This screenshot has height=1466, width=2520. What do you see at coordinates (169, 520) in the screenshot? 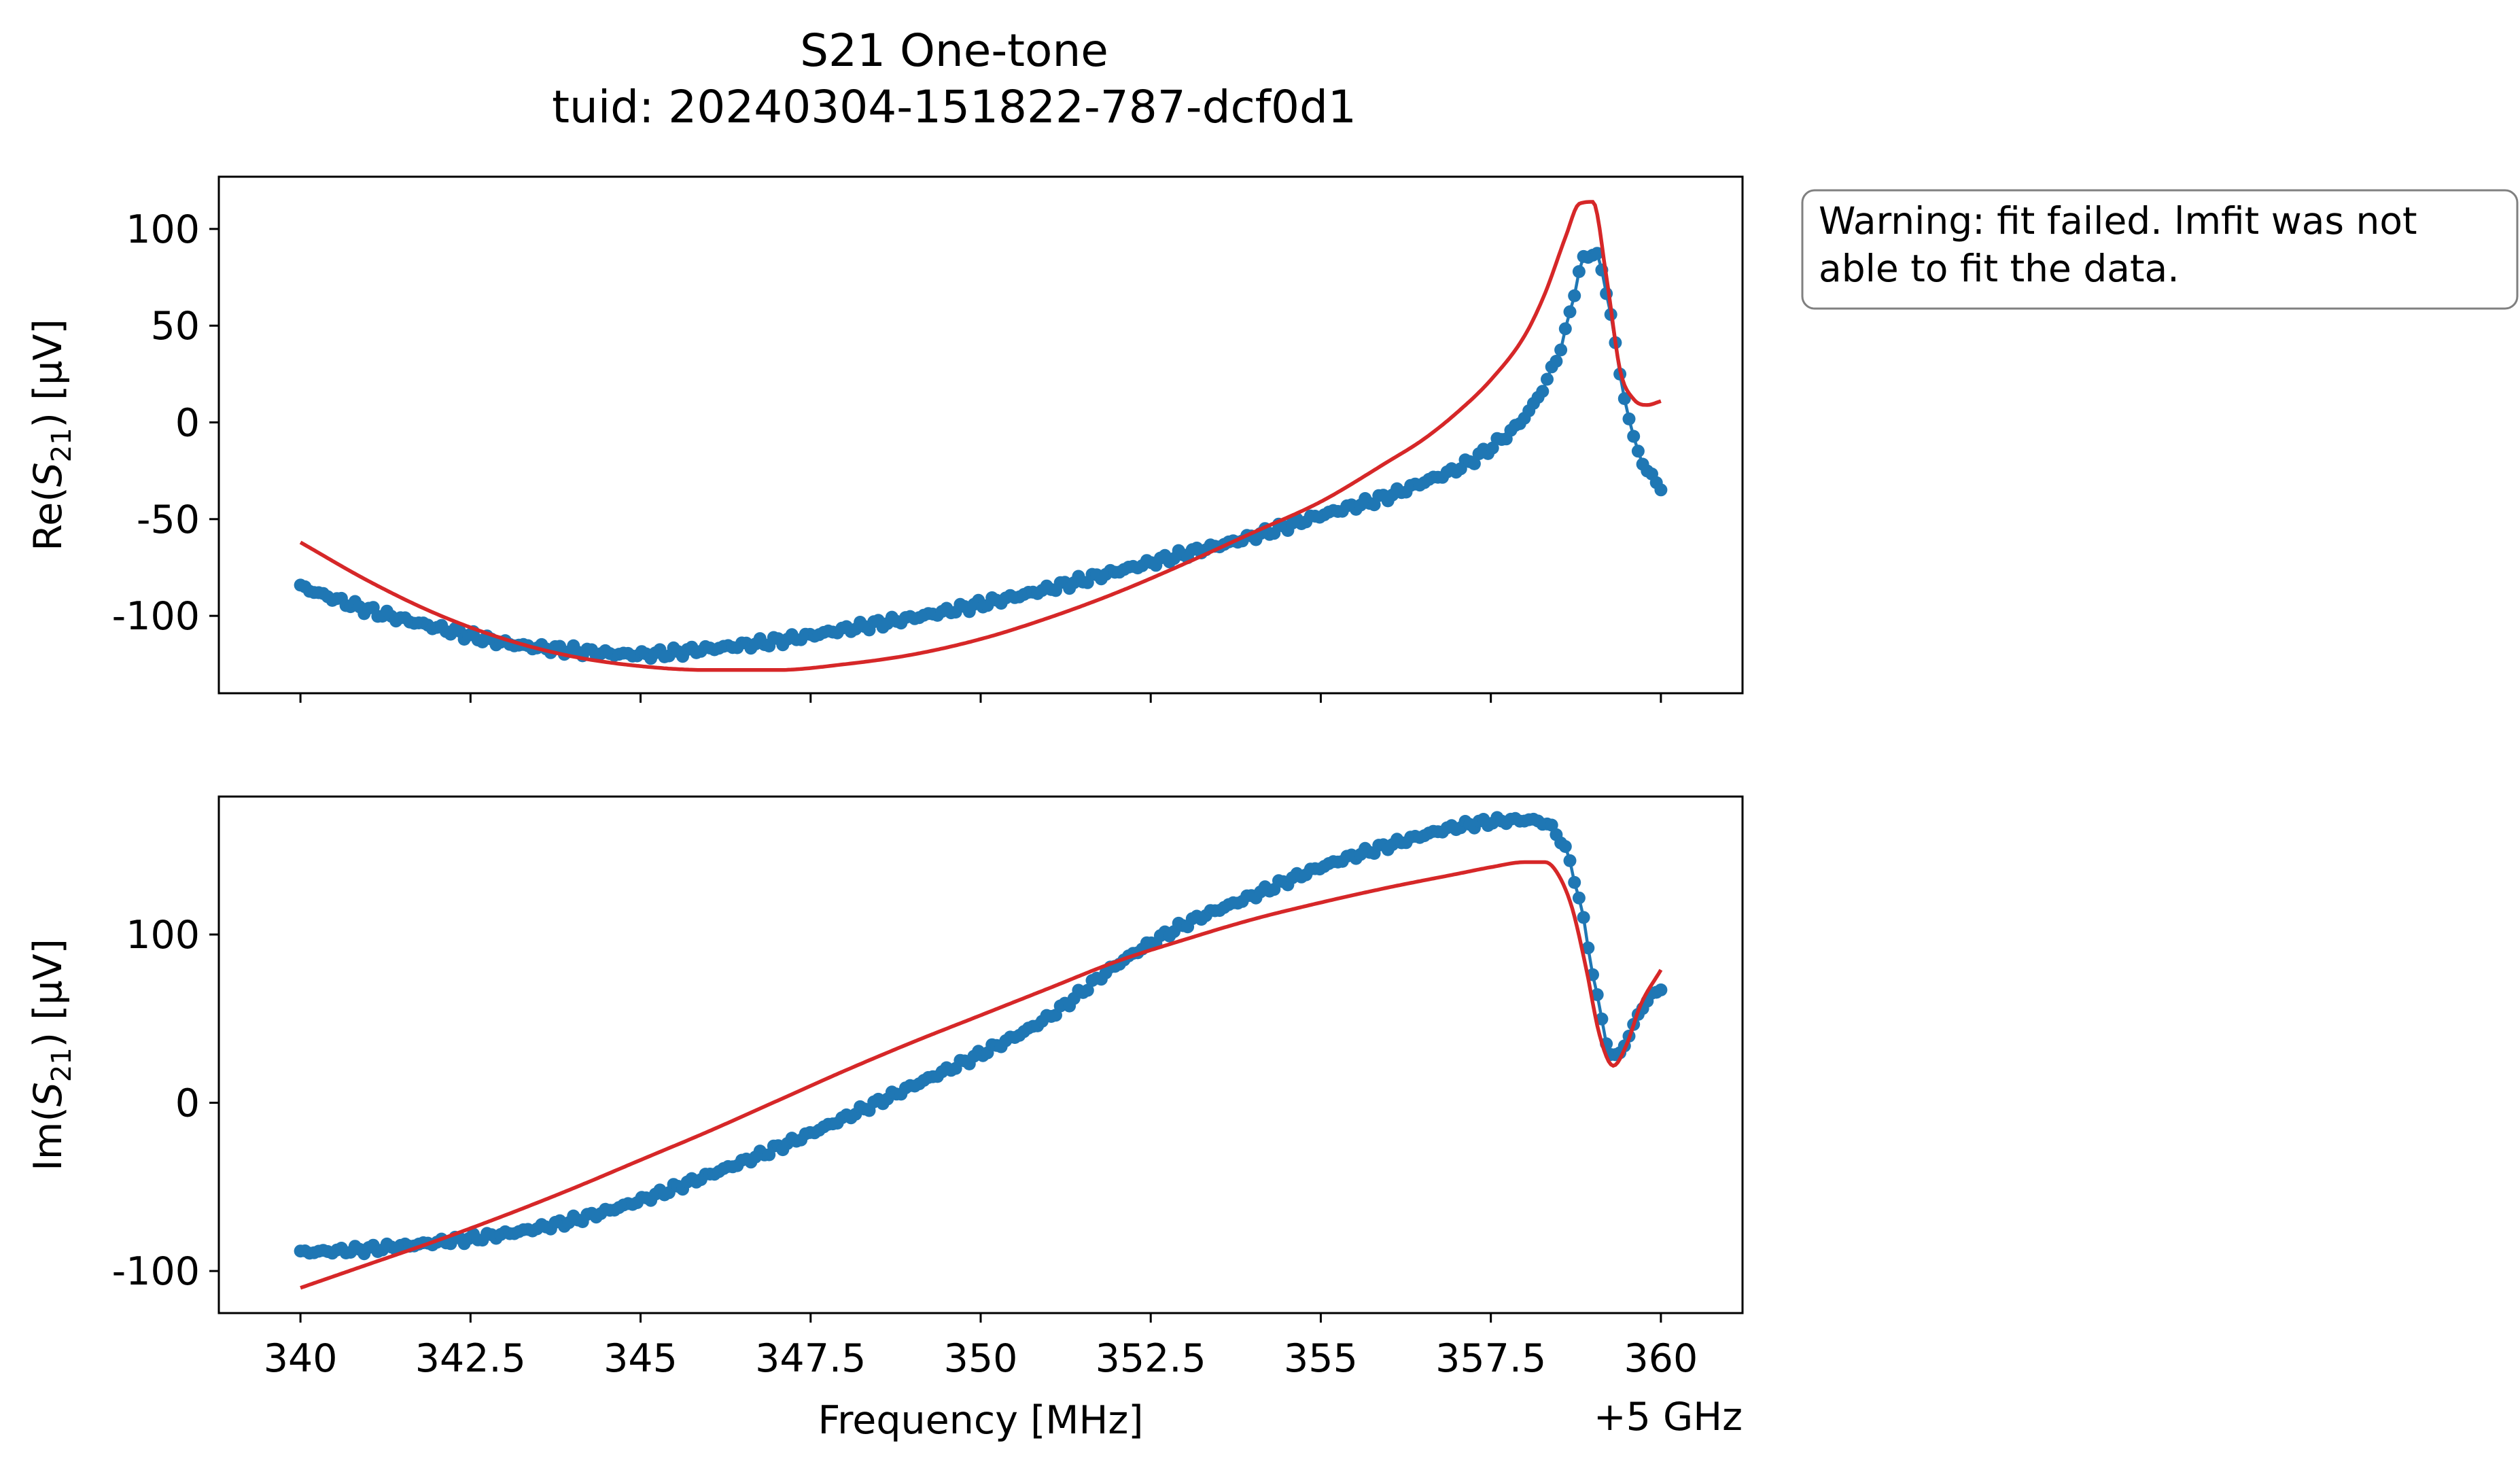
I see `y-tick-label: -50` at bounding box center [169, 520].